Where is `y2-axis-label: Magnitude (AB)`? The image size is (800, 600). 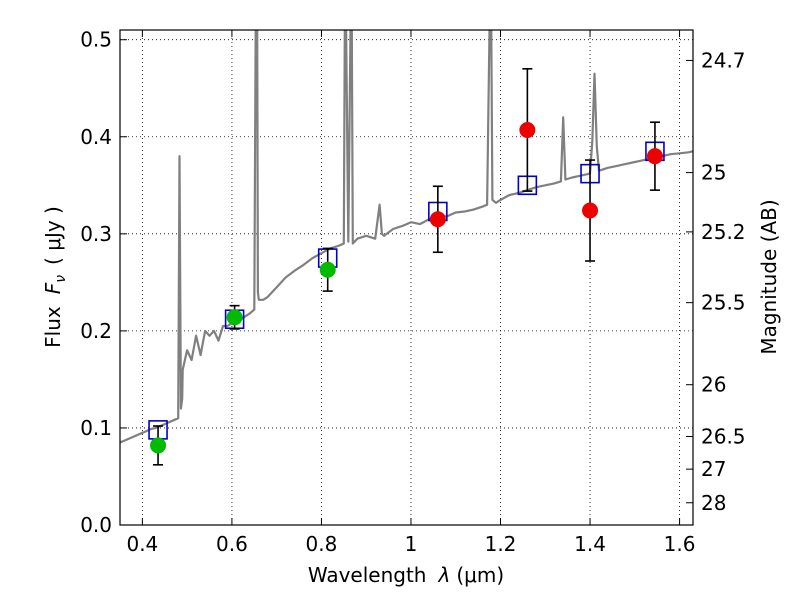 y2-axis-label: Magnitude (AB) is located at coordinates (769, 276).